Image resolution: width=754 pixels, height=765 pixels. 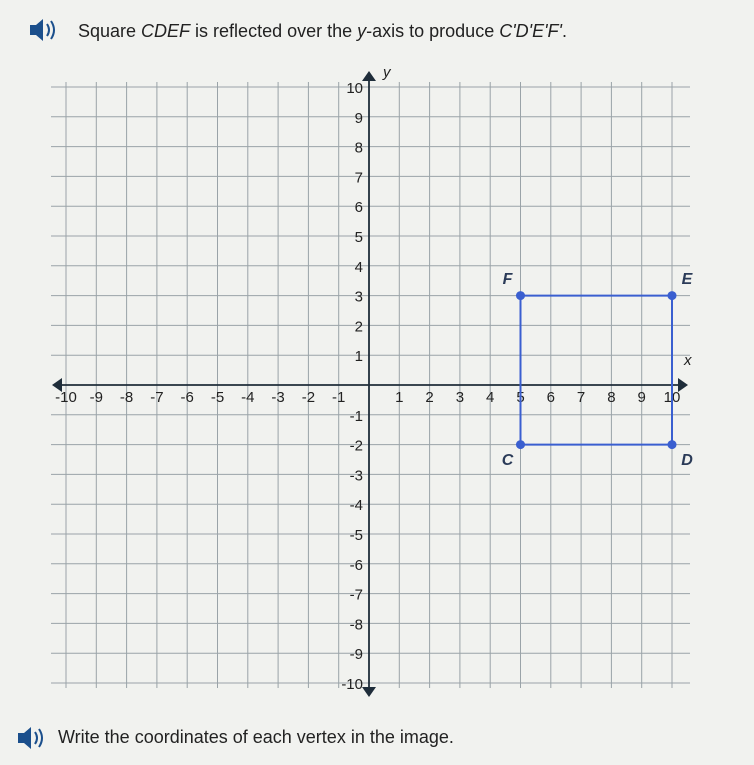 I want to click on x-tick-label: -4, so click(x=247, y=397).